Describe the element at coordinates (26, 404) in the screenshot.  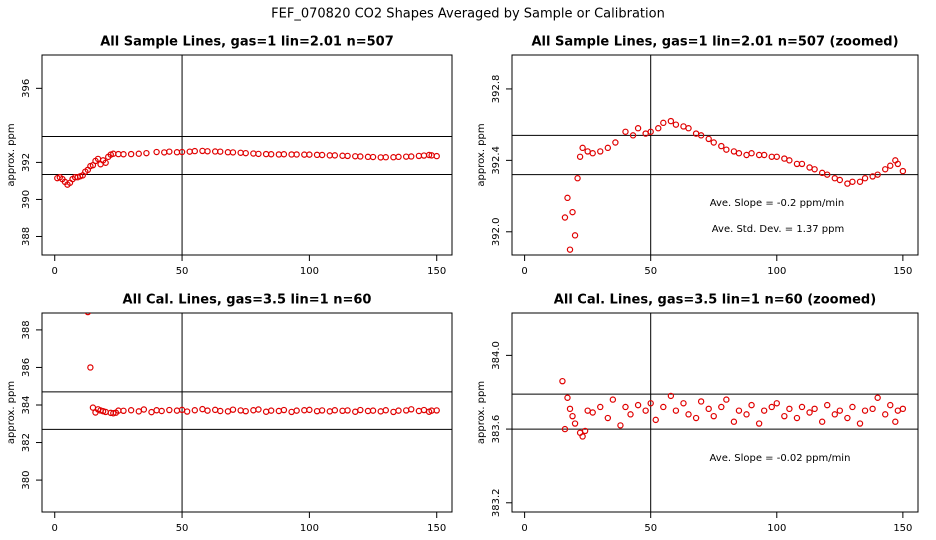
I see `y-tick-label: 384` at that location.